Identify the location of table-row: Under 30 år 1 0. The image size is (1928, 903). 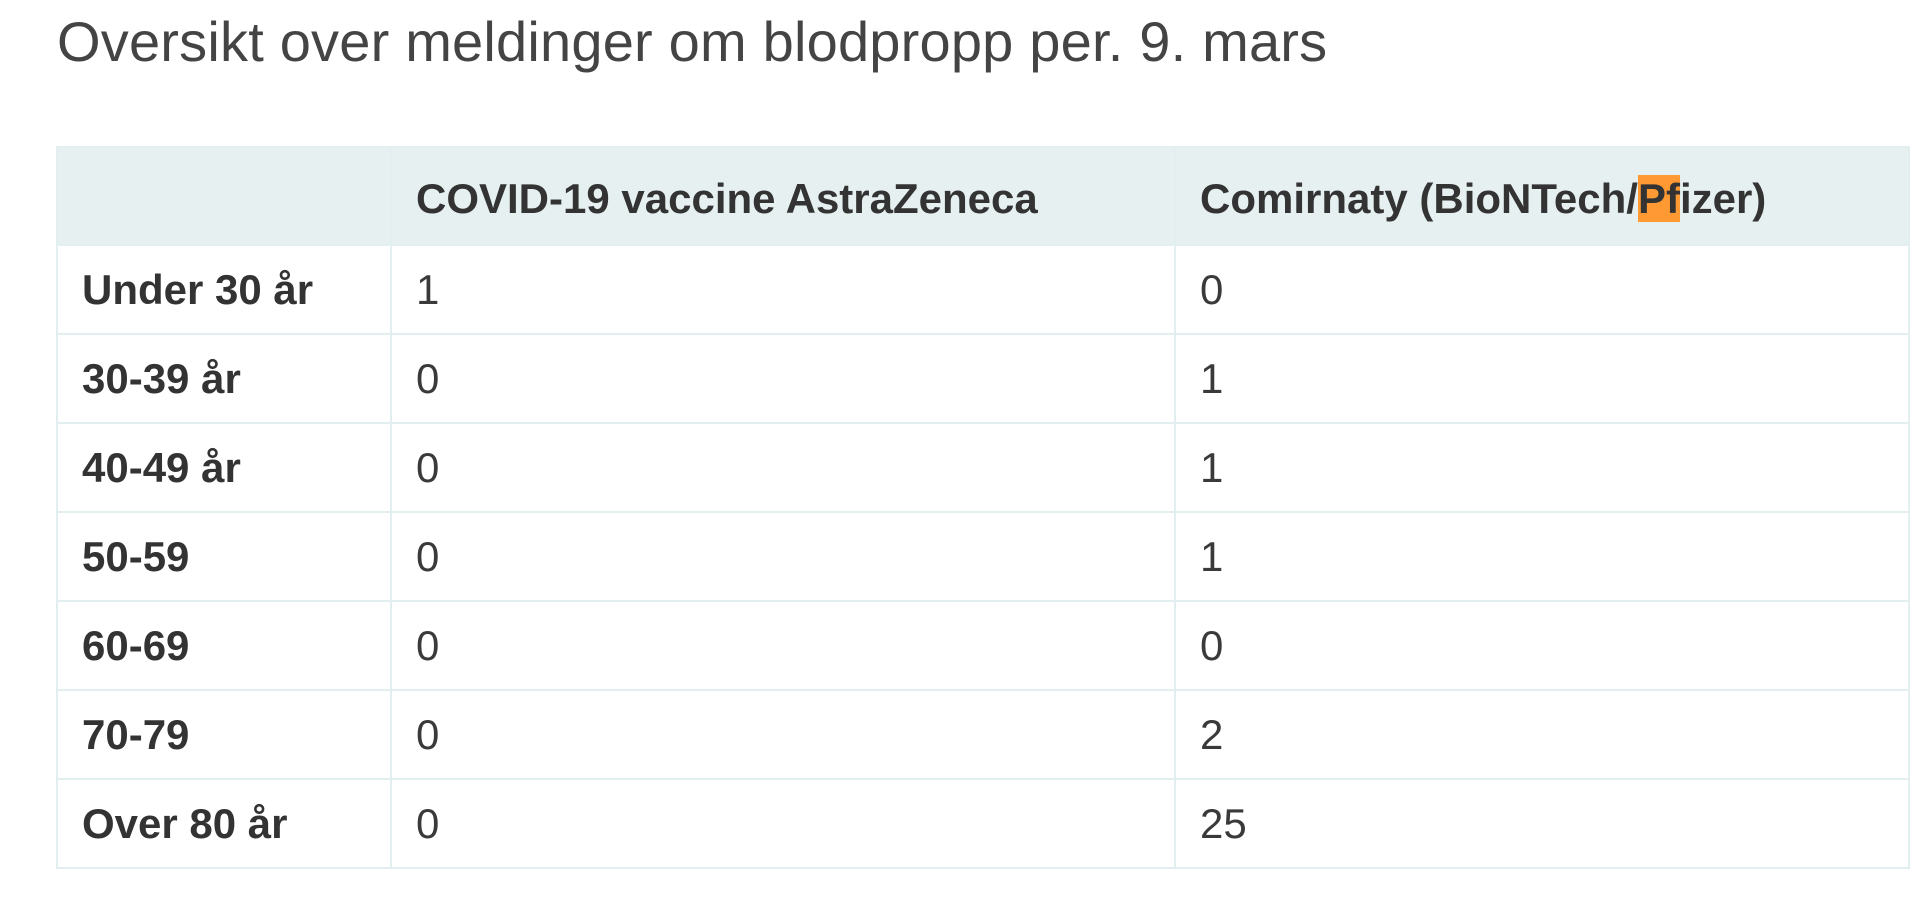
(983, 289).